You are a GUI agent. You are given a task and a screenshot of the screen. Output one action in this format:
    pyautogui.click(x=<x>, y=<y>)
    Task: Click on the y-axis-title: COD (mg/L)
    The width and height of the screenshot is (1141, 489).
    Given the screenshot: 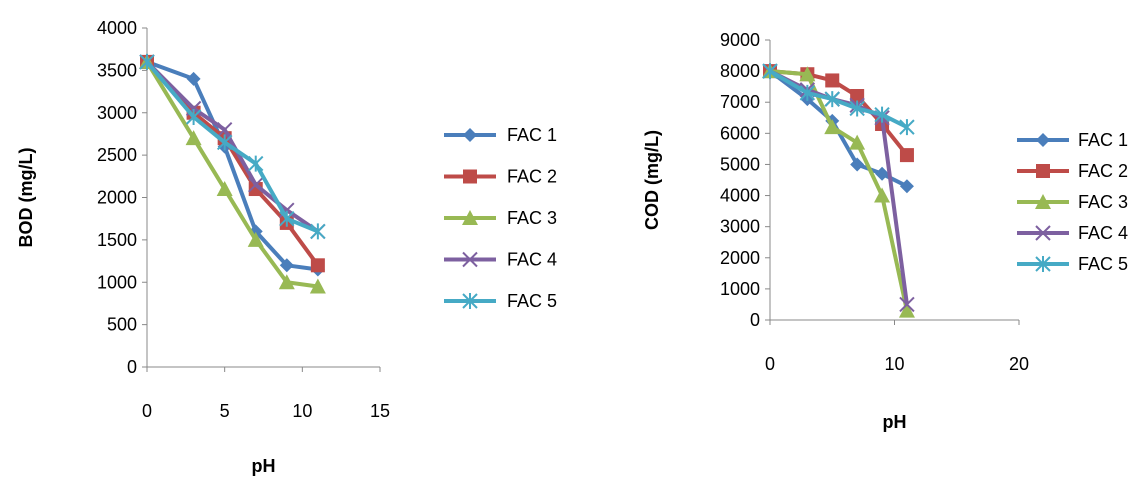 What is the action you would take?
    pyautogui.click(x=652, y=180)
    